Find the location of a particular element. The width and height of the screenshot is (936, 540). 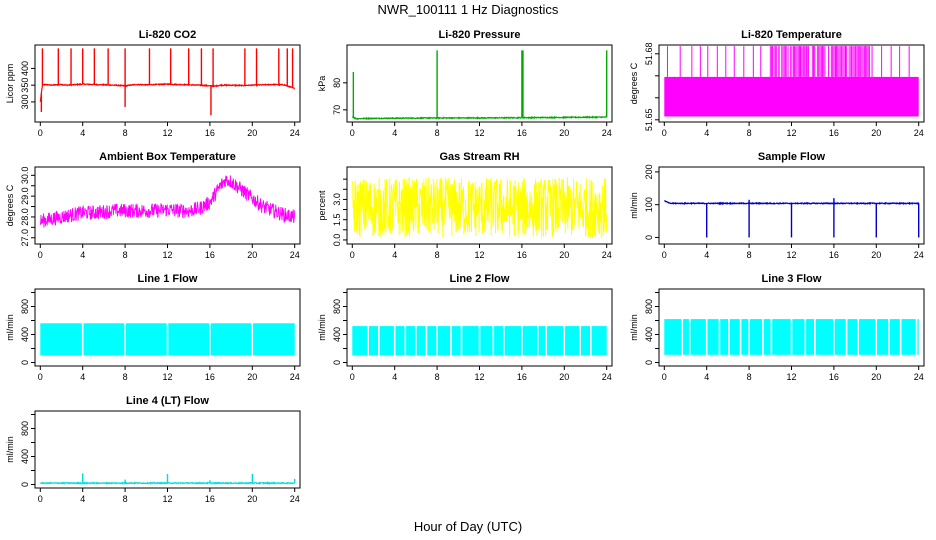

y-tick-label: 70 is located at coordinates (337, 110).